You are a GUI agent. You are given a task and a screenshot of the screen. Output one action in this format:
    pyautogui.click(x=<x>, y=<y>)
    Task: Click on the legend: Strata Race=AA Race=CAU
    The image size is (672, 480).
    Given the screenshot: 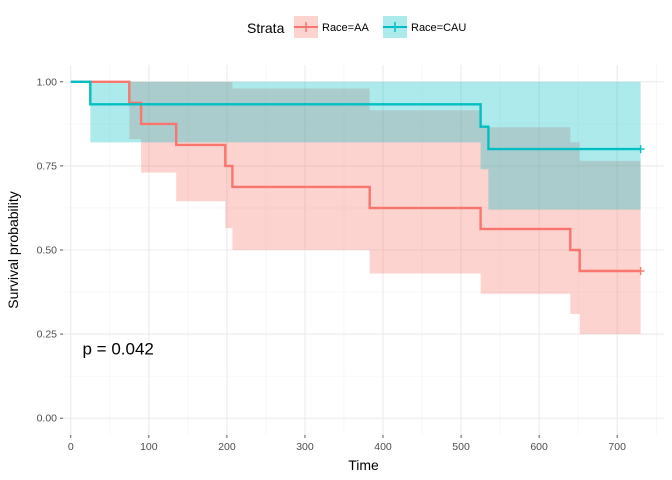 What is the action you would take?
    pyautogui.click(x=356, y=27)
    